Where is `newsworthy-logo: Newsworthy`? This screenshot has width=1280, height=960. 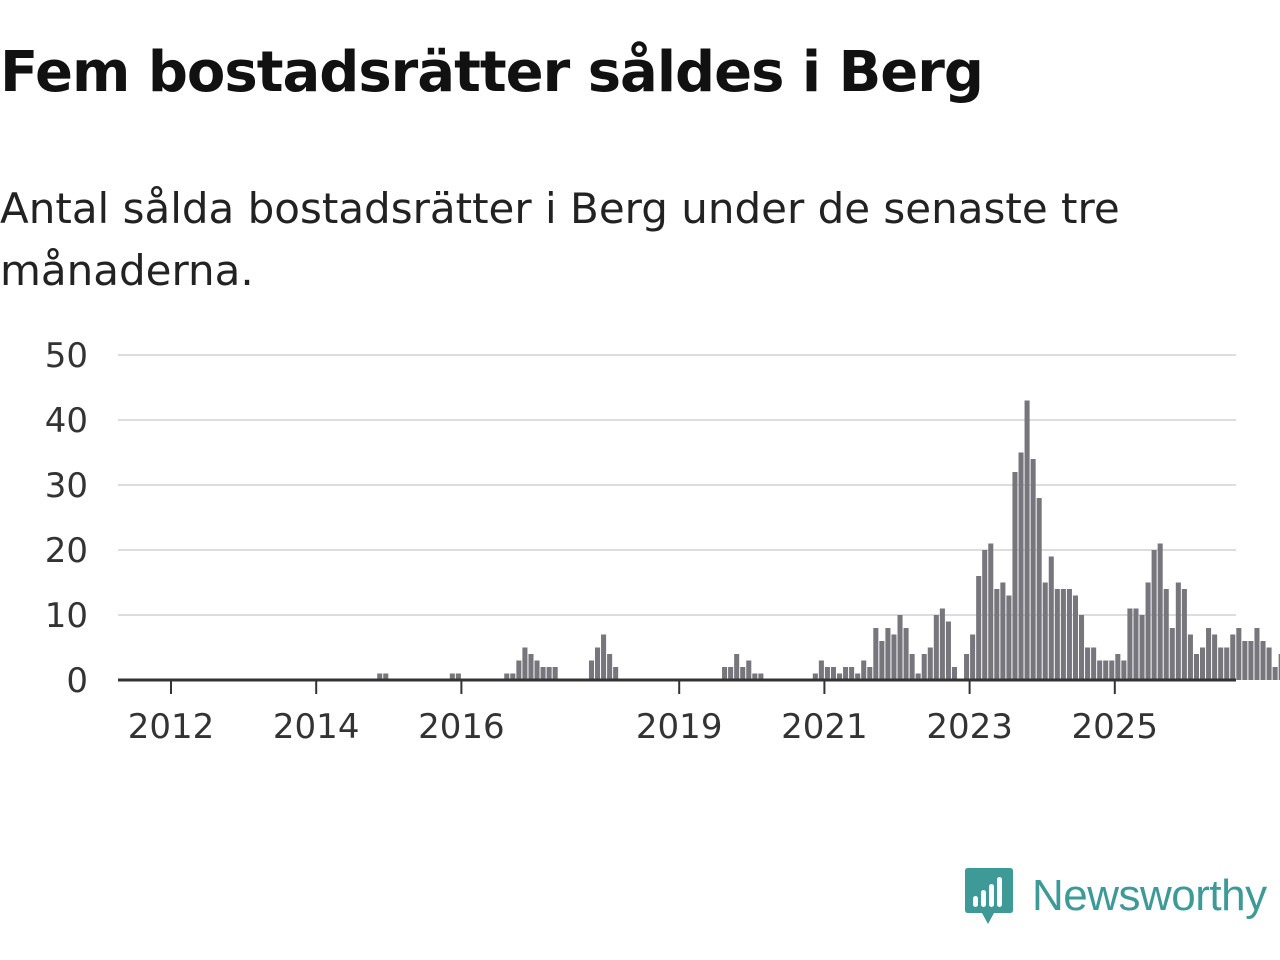
newsworthy-logo: Newsworthy is located at coordinates (1115, 896).